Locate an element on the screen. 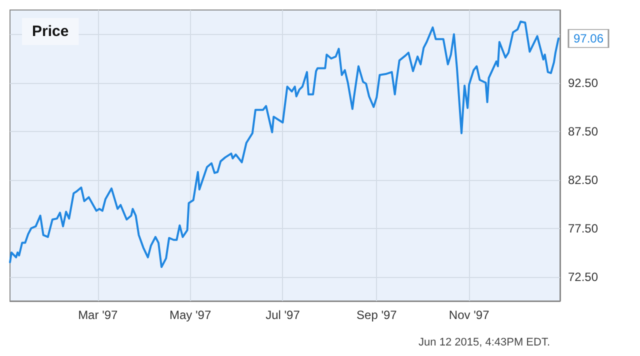  y-tick-label: 92.50 is located at coordinates (583, 83).